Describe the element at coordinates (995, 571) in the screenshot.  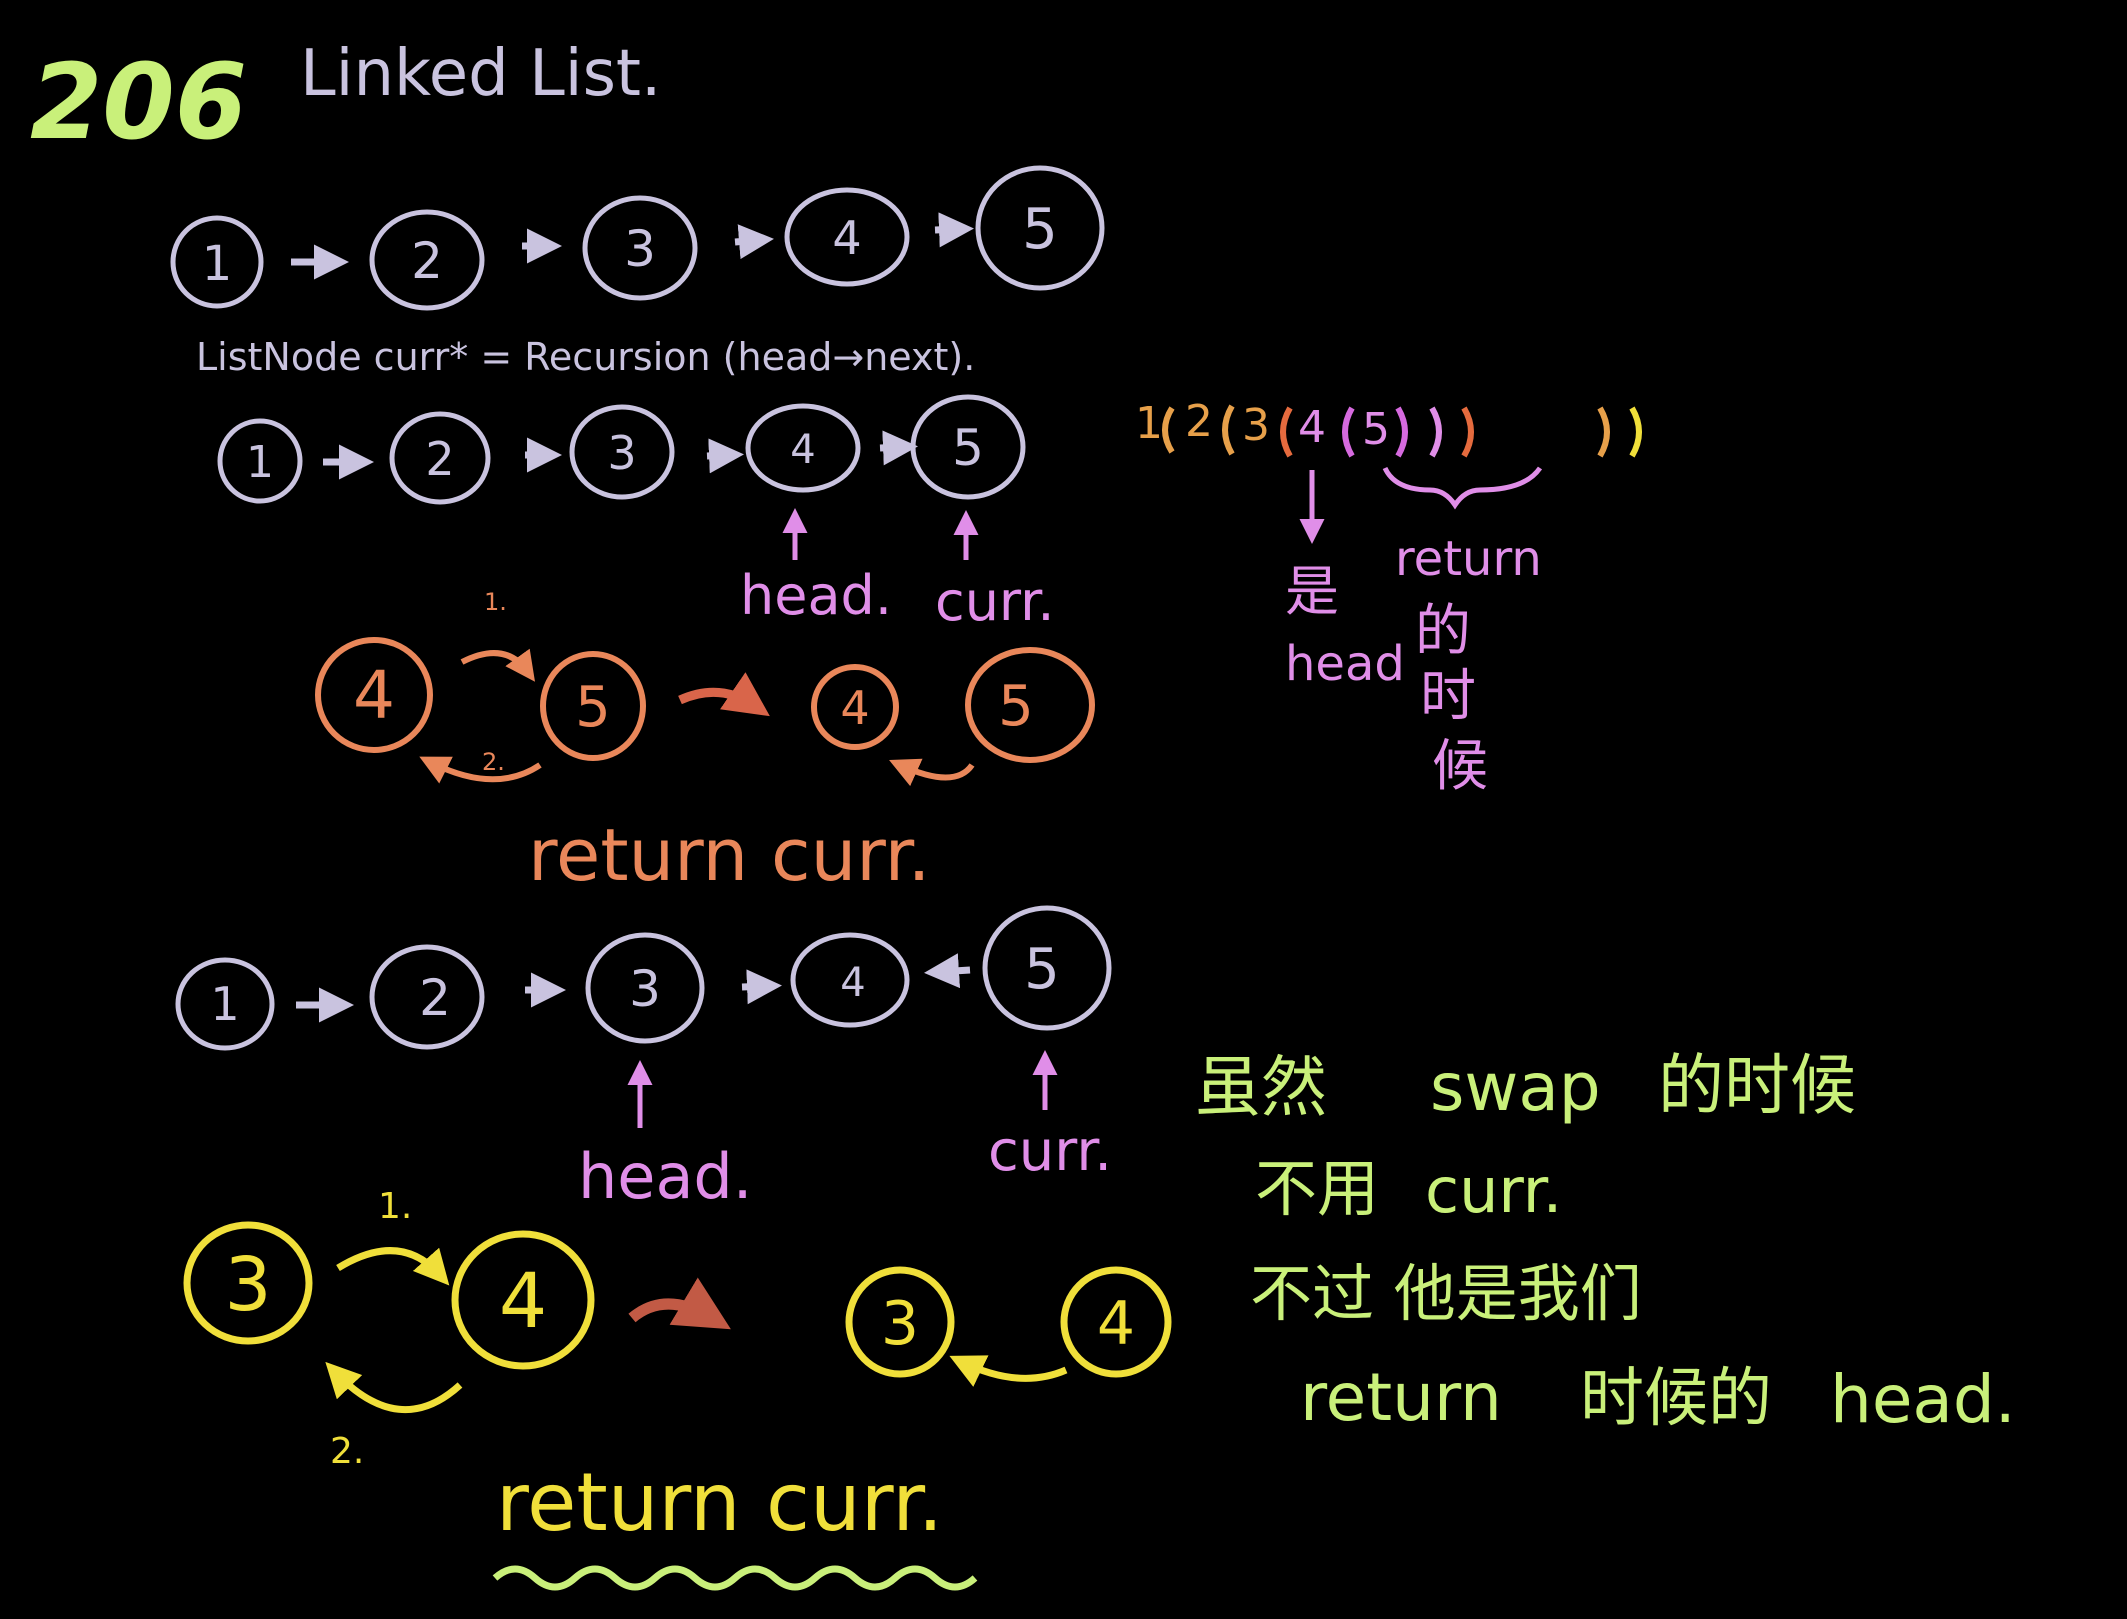
I see `curr-pointer-row-2: curr.` at that location.